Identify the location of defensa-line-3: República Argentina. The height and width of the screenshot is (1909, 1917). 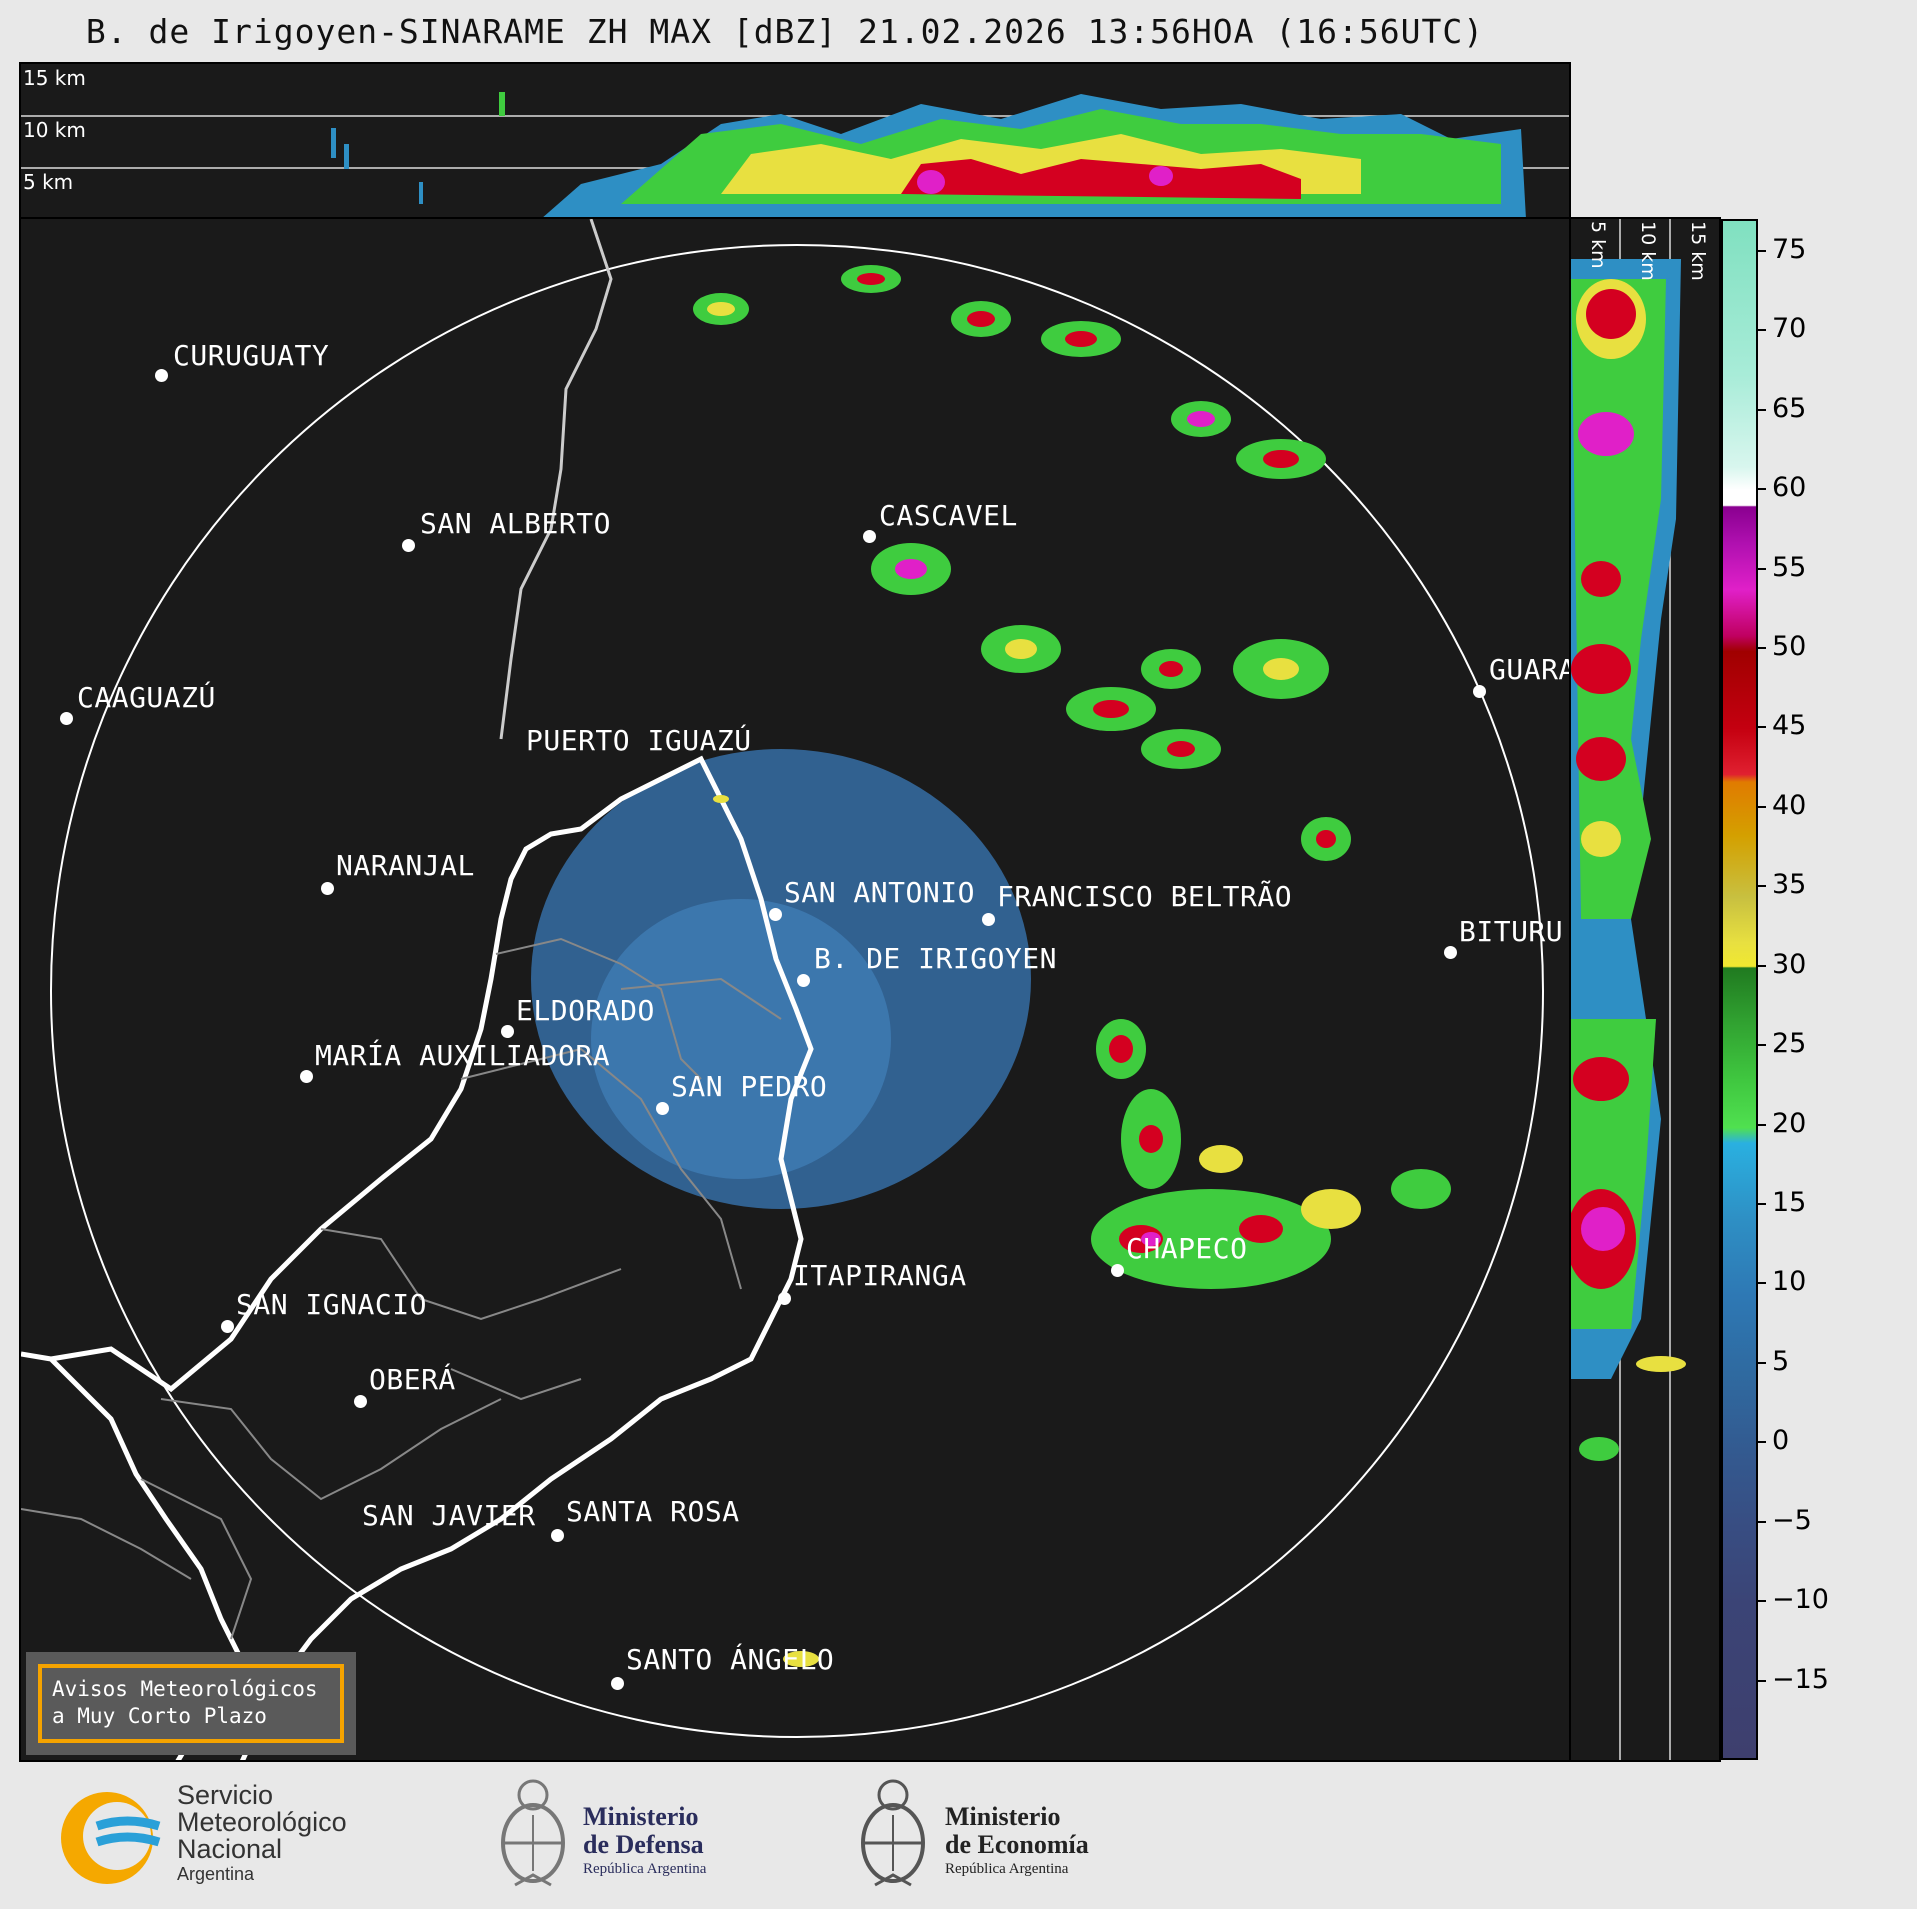
(645, 1869).